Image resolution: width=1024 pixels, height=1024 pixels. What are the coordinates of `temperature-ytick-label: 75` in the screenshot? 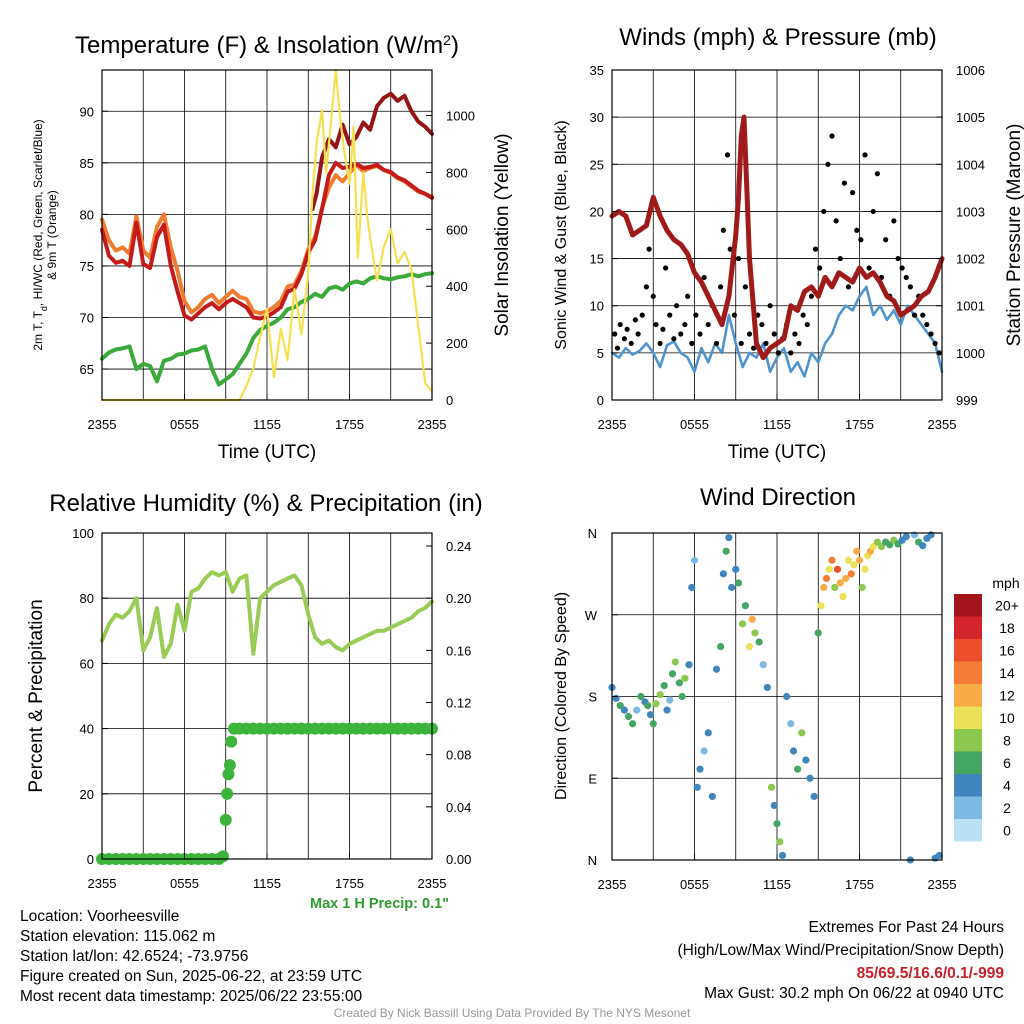 It's located at (87, 266).